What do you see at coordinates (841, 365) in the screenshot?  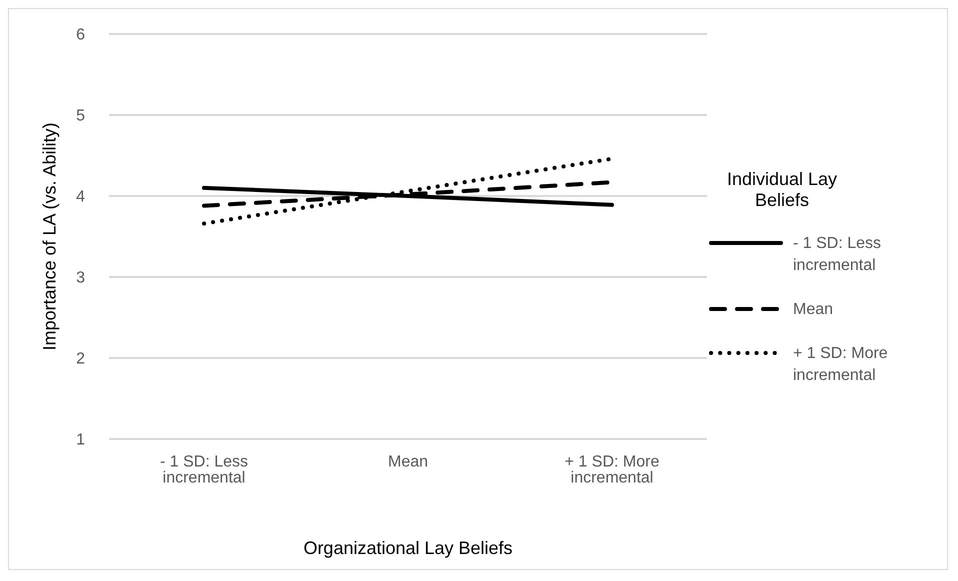 I see `legend-label: + 1 SD: More incremental` at bounding box center [841, 365].